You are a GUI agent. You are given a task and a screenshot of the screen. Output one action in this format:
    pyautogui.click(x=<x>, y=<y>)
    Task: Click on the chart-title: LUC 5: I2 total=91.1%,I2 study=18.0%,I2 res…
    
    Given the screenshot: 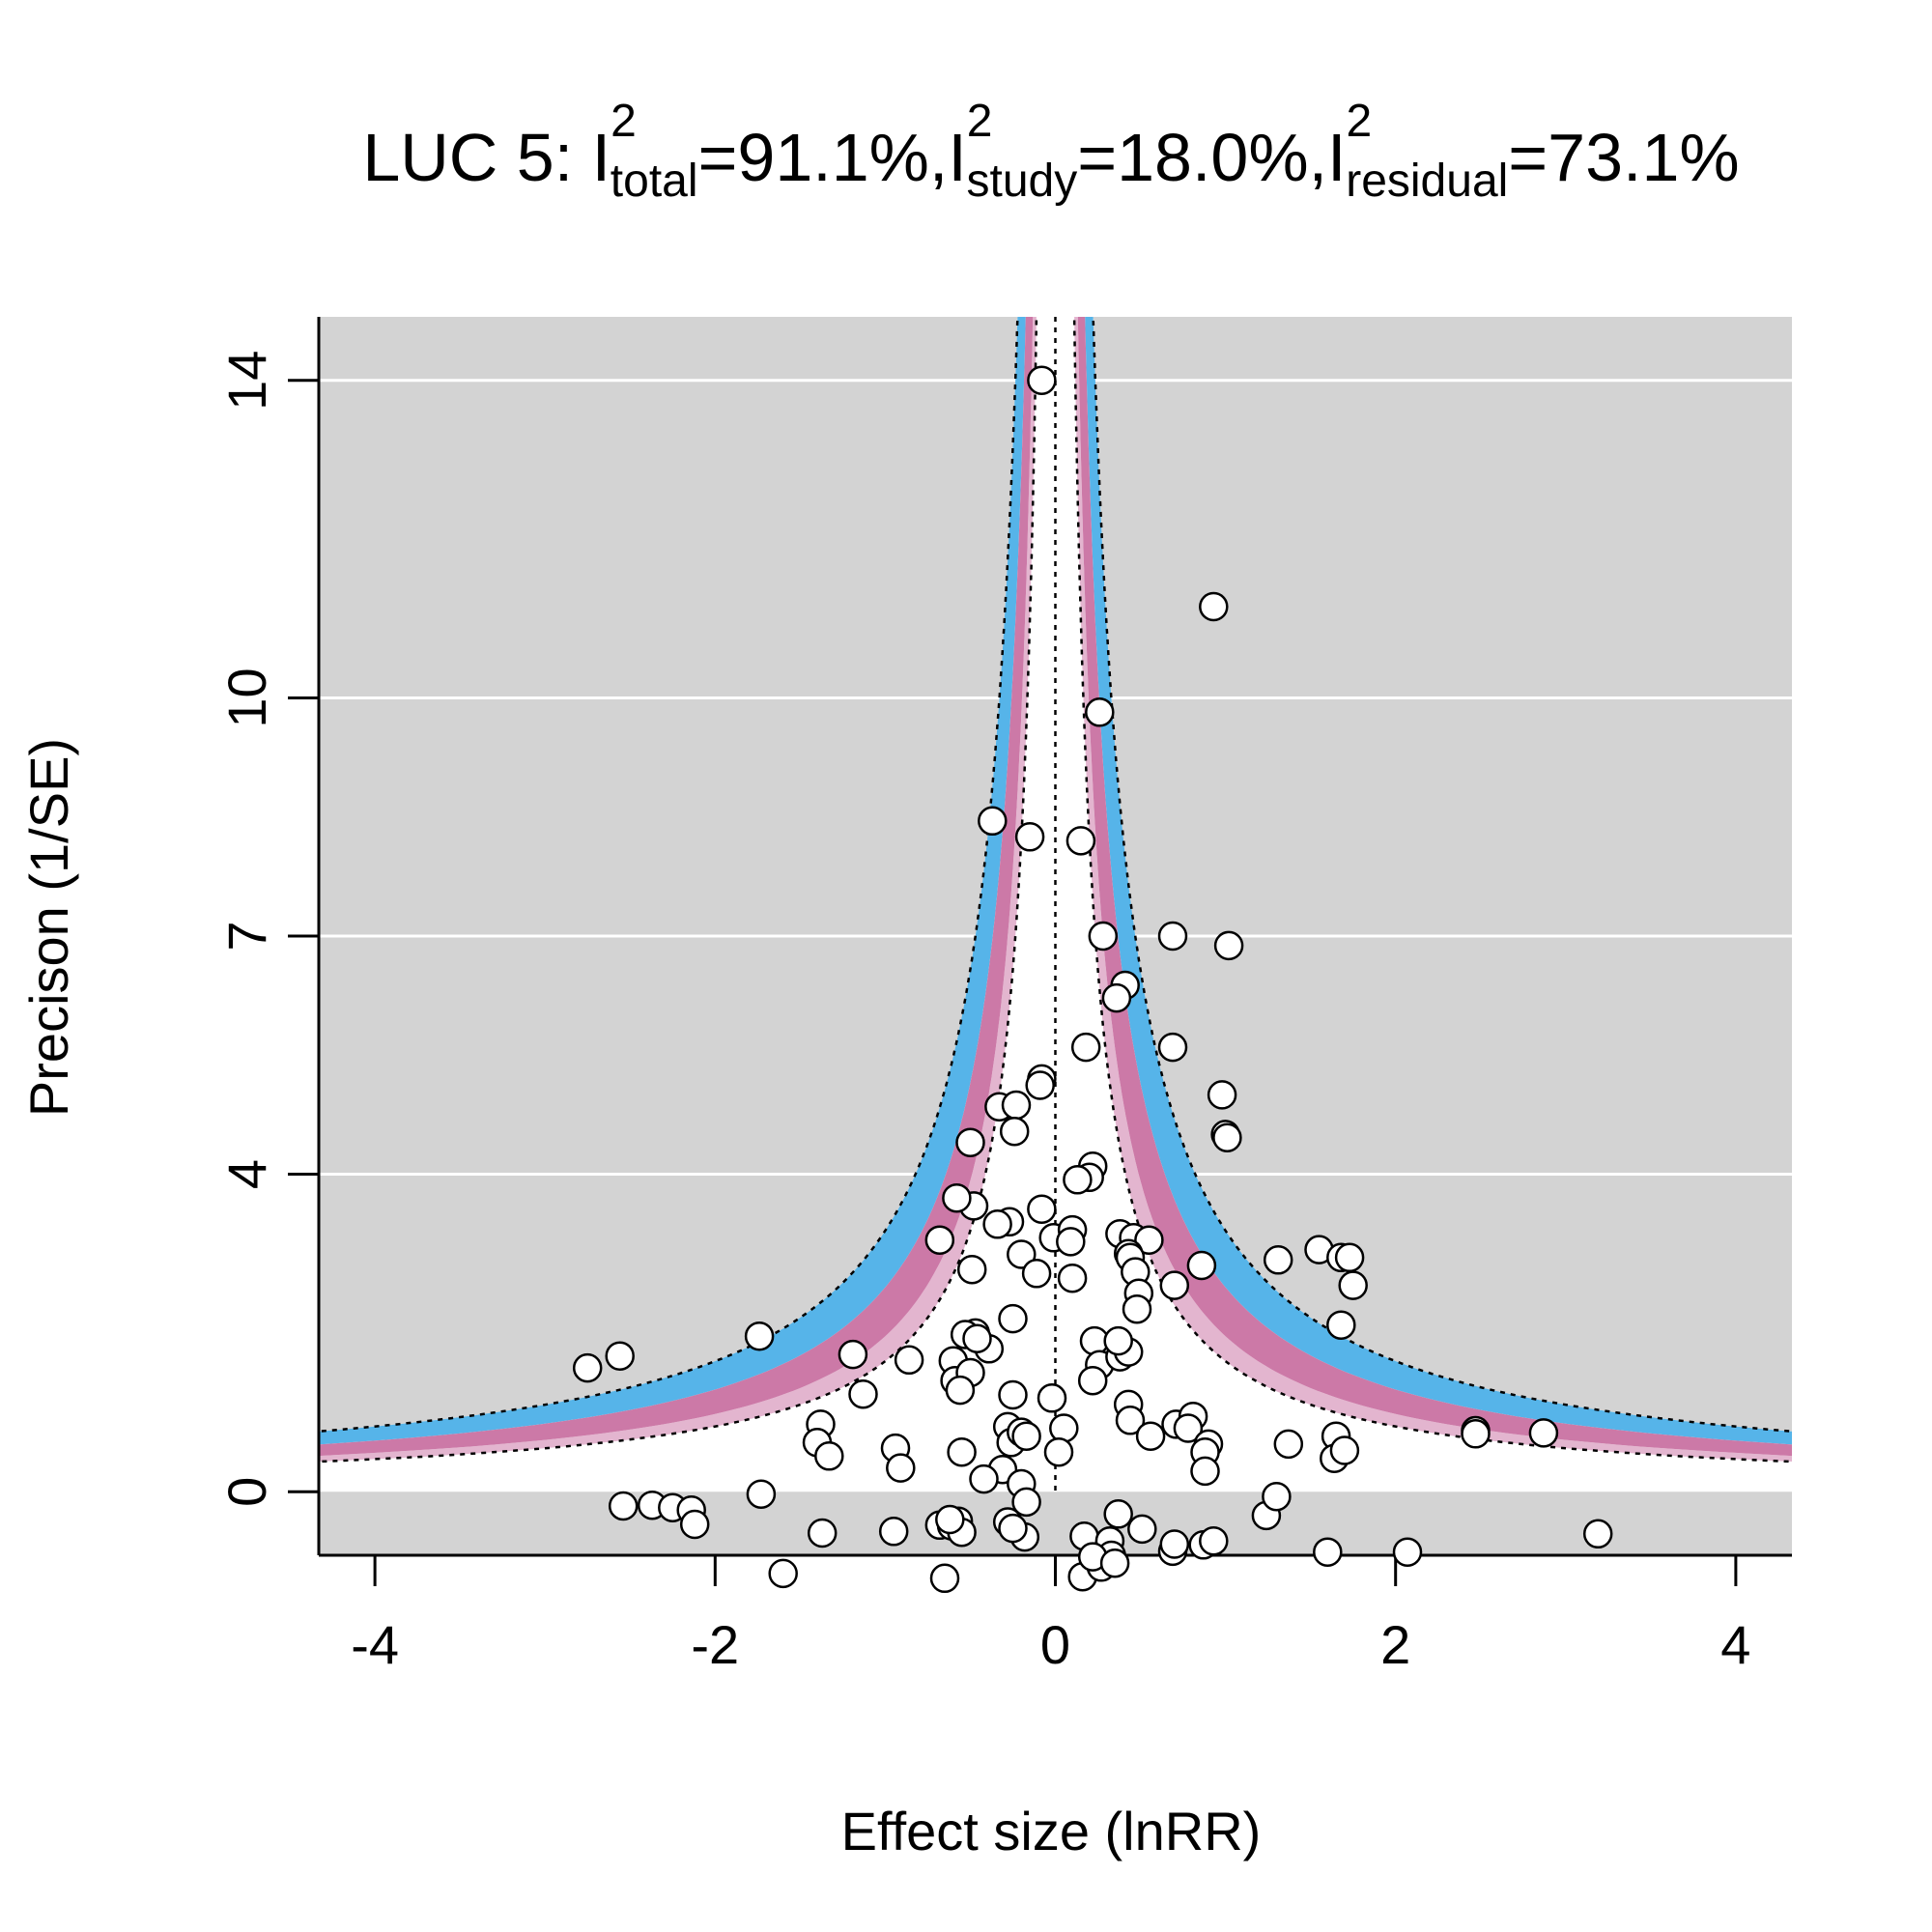 What is the action you would take?
    pyautogui.click(x=1050, y=151)
    